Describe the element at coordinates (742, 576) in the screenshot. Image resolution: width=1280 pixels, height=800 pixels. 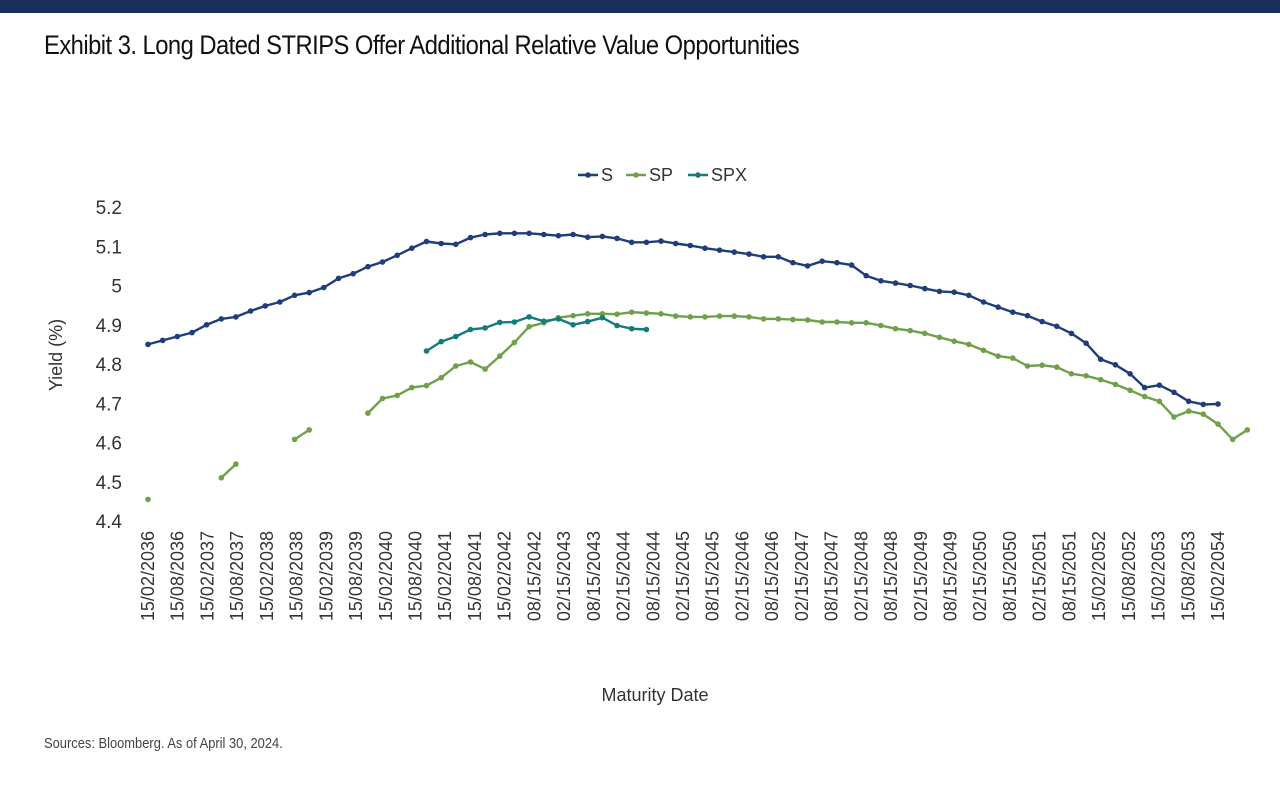
I see `x-tick-label: 02/15/2046` at that location.